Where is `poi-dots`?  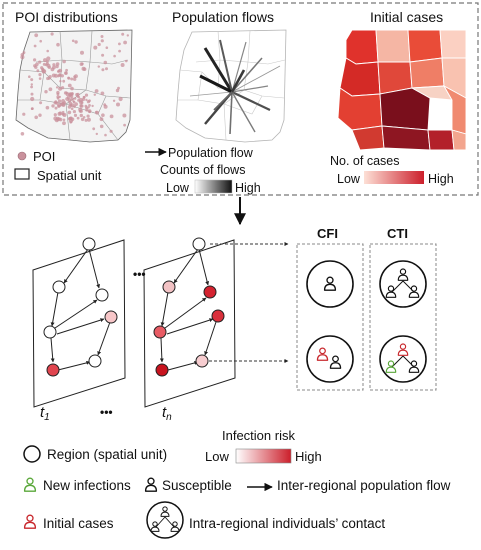 poi-dots is located at coordinates (74, 84).